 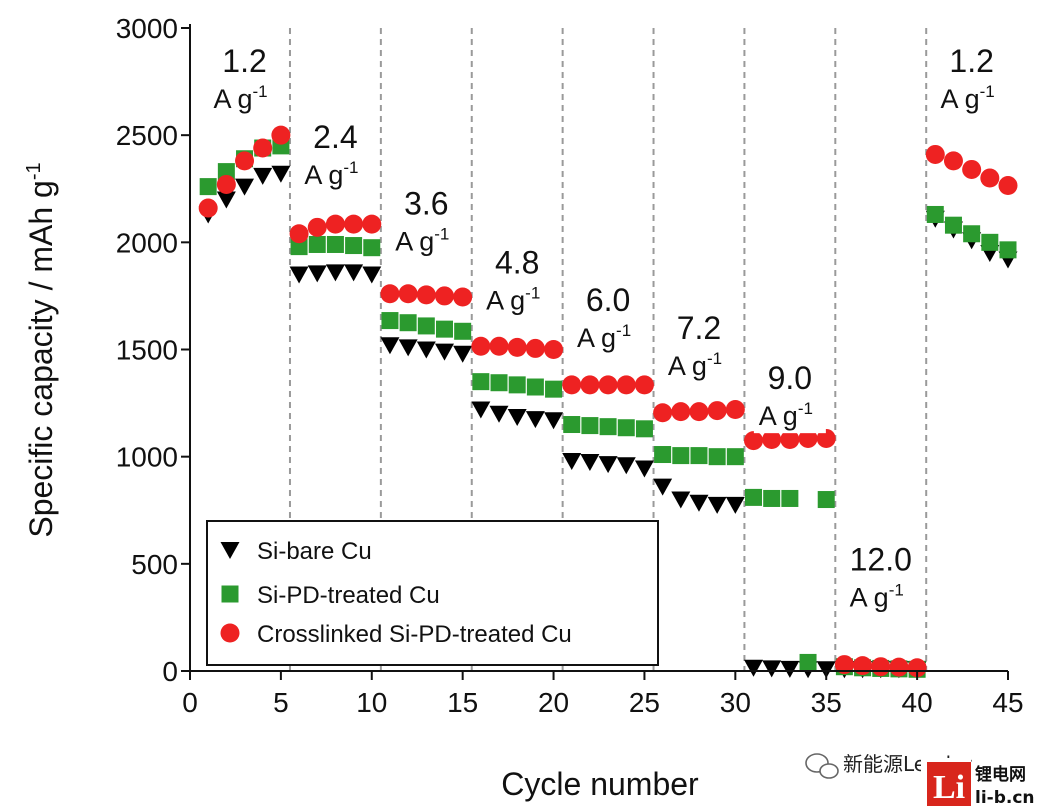 I want to click on y-tick-label: 2500, so click(x=147, y=135).